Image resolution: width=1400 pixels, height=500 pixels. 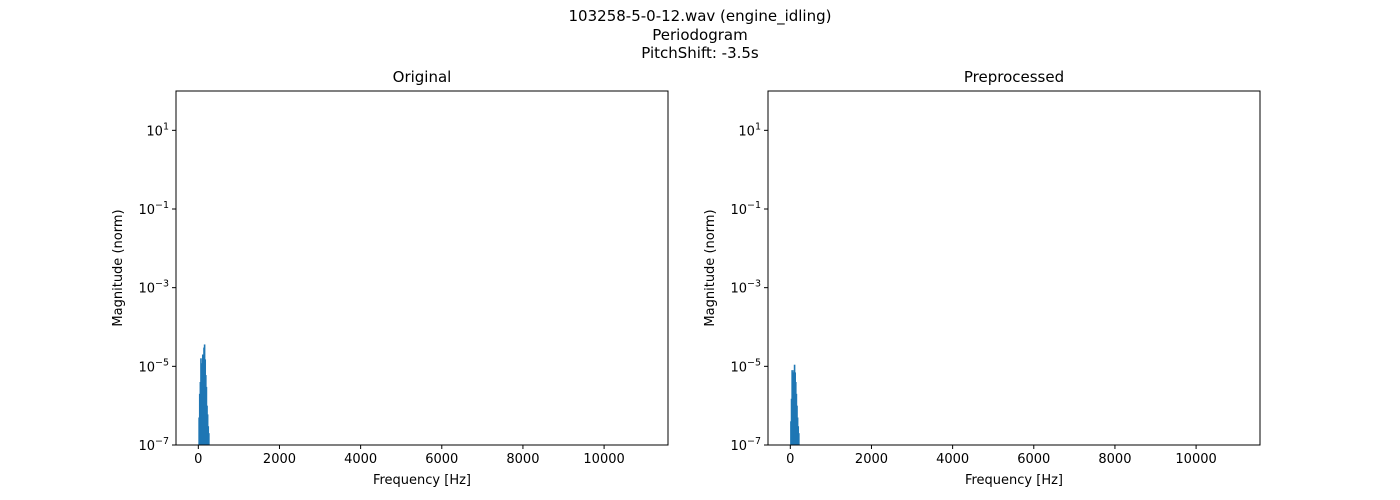 What do you see at coordinates (700, 16) in the screenshot?
I see `figure-title-line-1: 103258-5-0-12.wav (engine_idling)` at bounding box center [700, 16].